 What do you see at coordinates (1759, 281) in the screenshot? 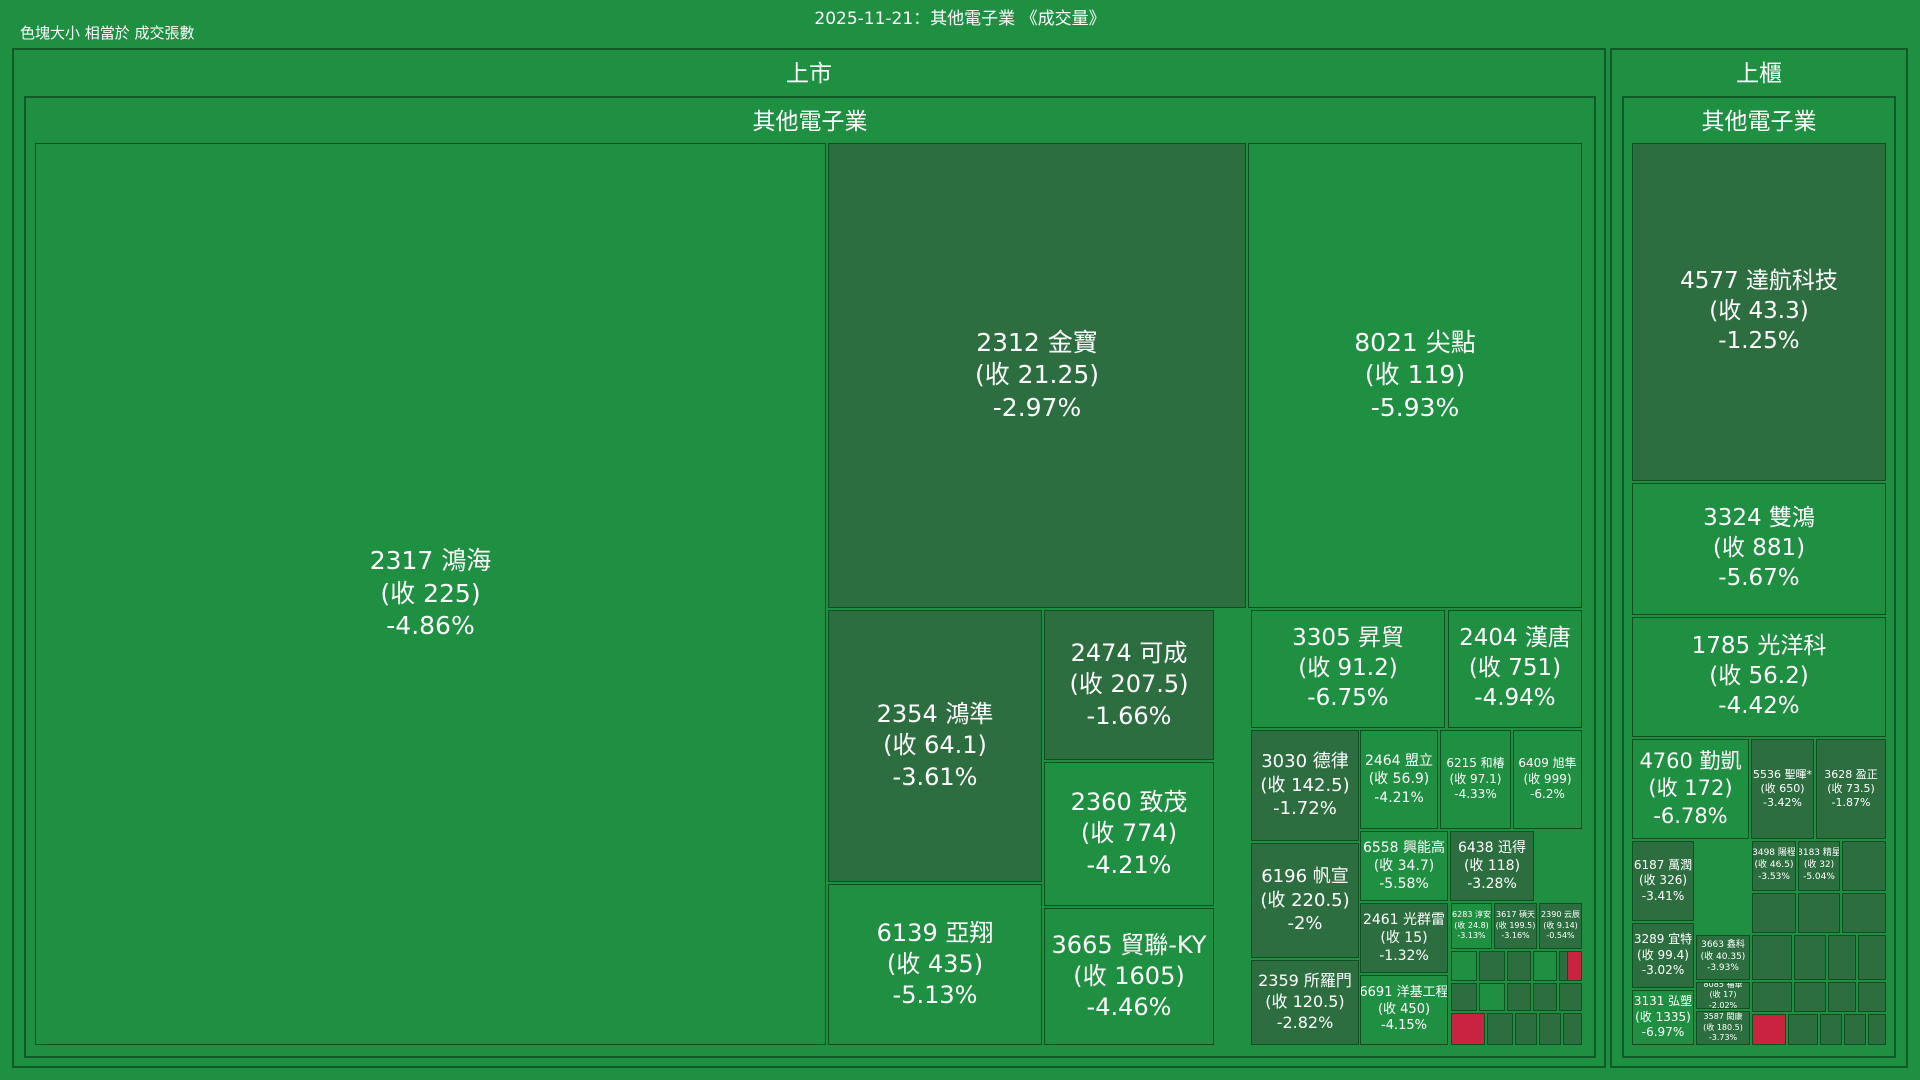
I see `tile-label: 4577 達航科技` at bounding box center [1759, 281].